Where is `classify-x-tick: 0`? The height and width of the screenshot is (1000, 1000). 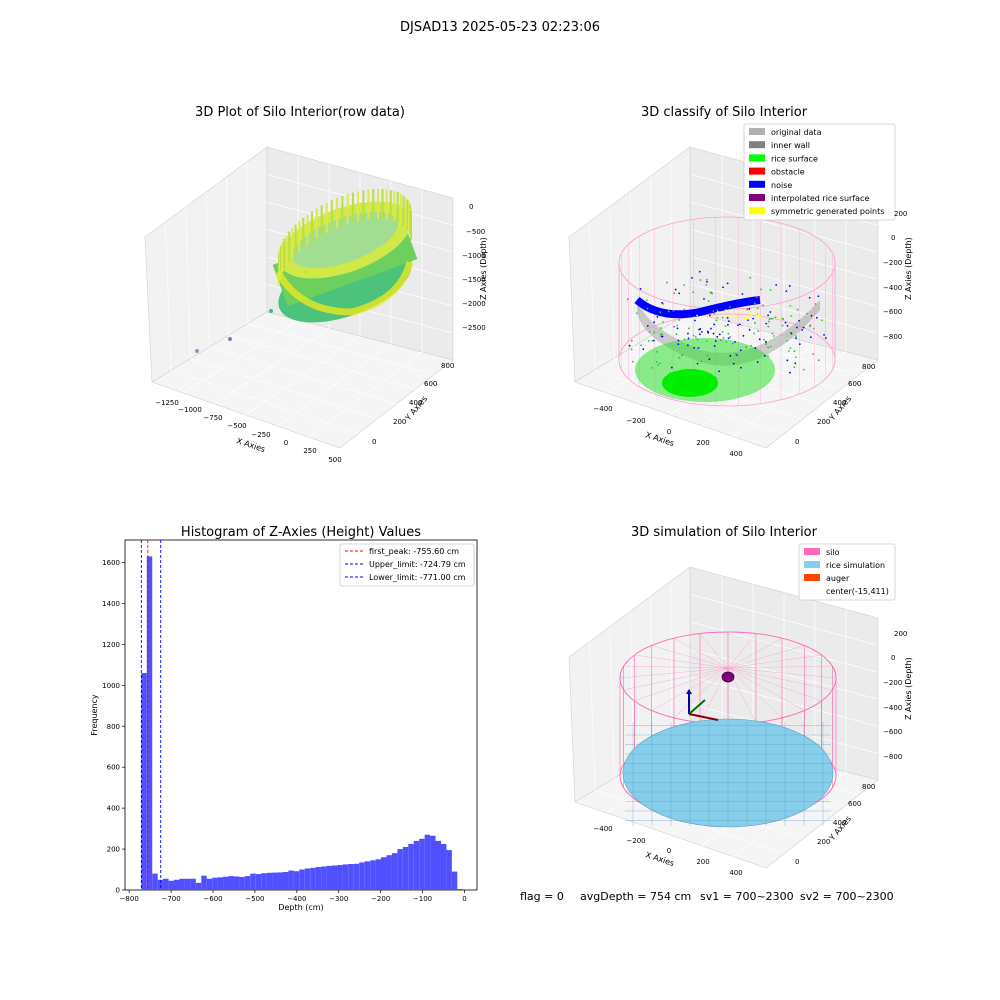
classify-x-tick: 0 is located at coordinates (669, 432).